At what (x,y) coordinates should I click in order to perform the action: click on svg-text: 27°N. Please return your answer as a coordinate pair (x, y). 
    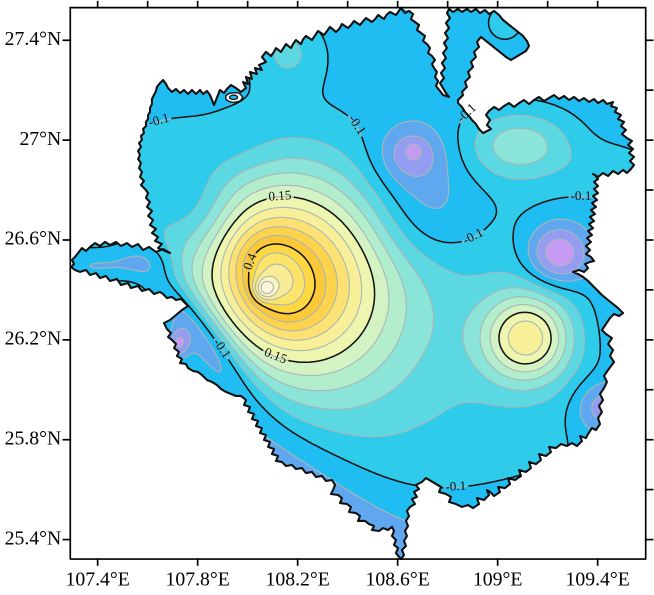
    Looking at the image, I should click on (40, 139).